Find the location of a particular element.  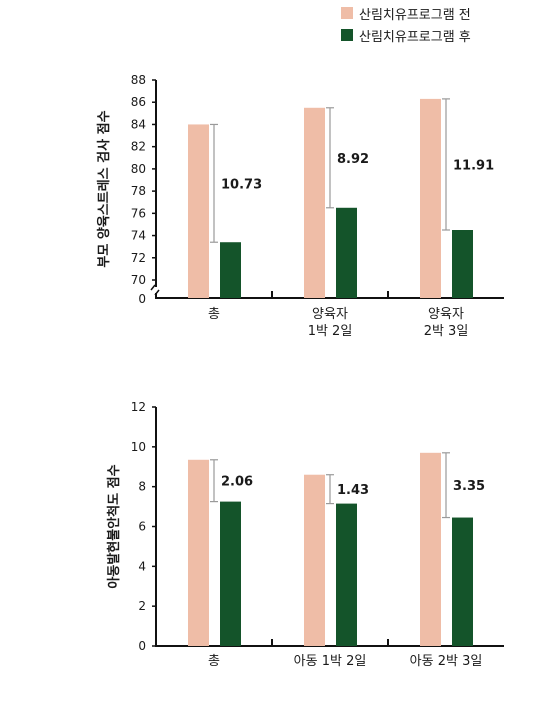

y-tick-label: 8 is located at coordinates (142, 487).